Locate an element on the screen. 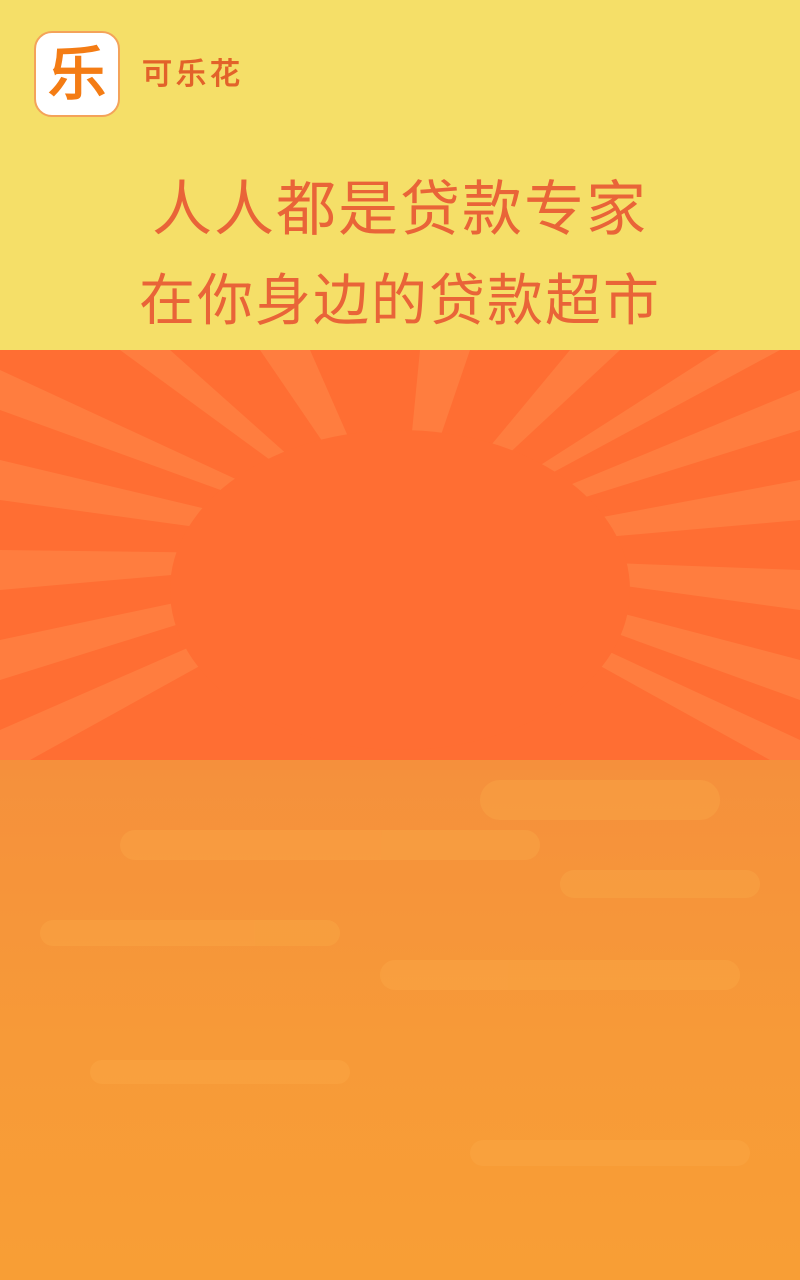 The height and width of the screenshot is (1280, 800). app-name: 可乐花 is located at coordinates (193, 74).